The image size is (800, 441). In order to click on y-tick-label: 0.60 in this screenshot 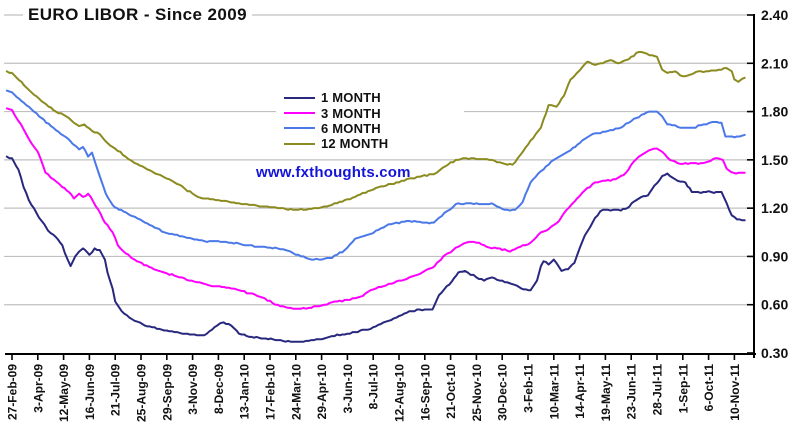, I will do `click(774, 305)`.